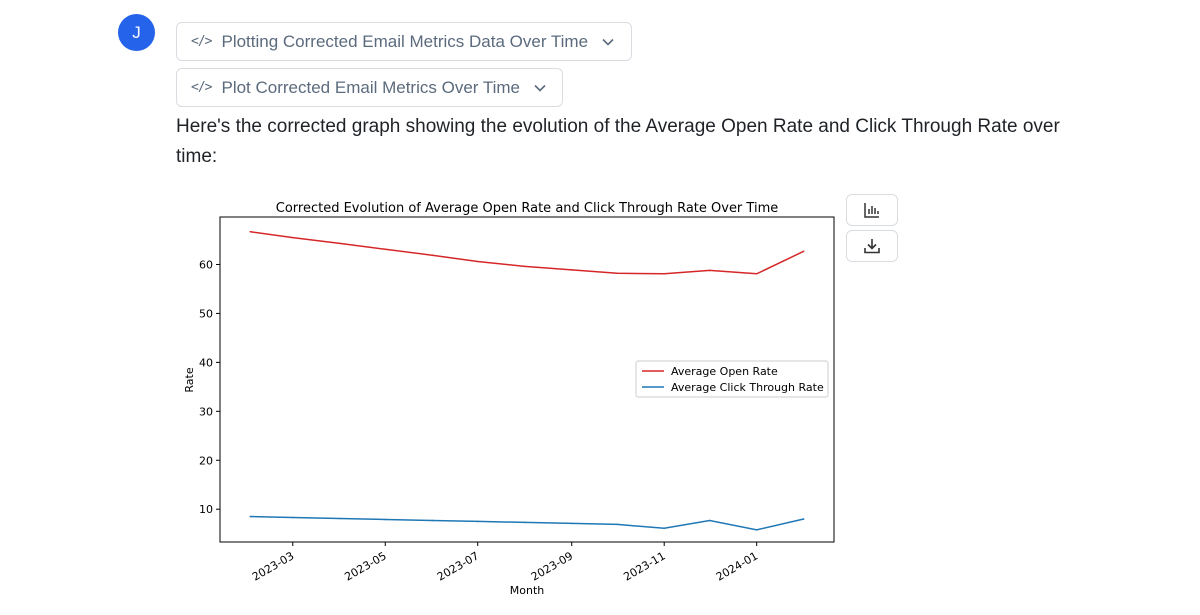  Describe the element at coordinates (206, 313) in the screenshot. I see `y-tick-label: 50` at that location.